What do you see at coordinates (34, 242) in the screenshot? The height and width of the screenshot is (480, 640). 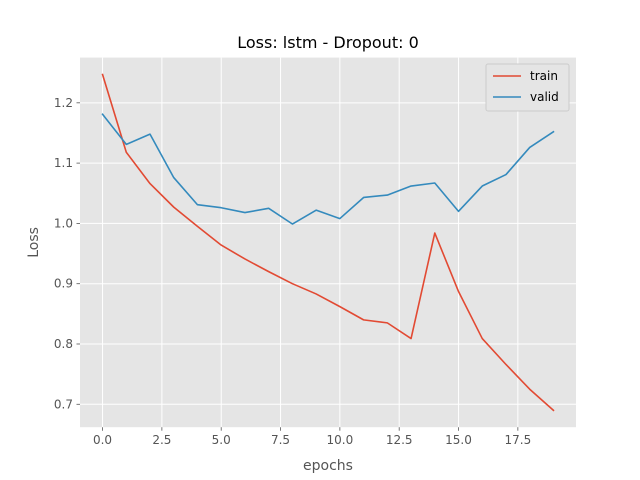 I see `y-axis-label: Loss` at bounding box center [34, 242].